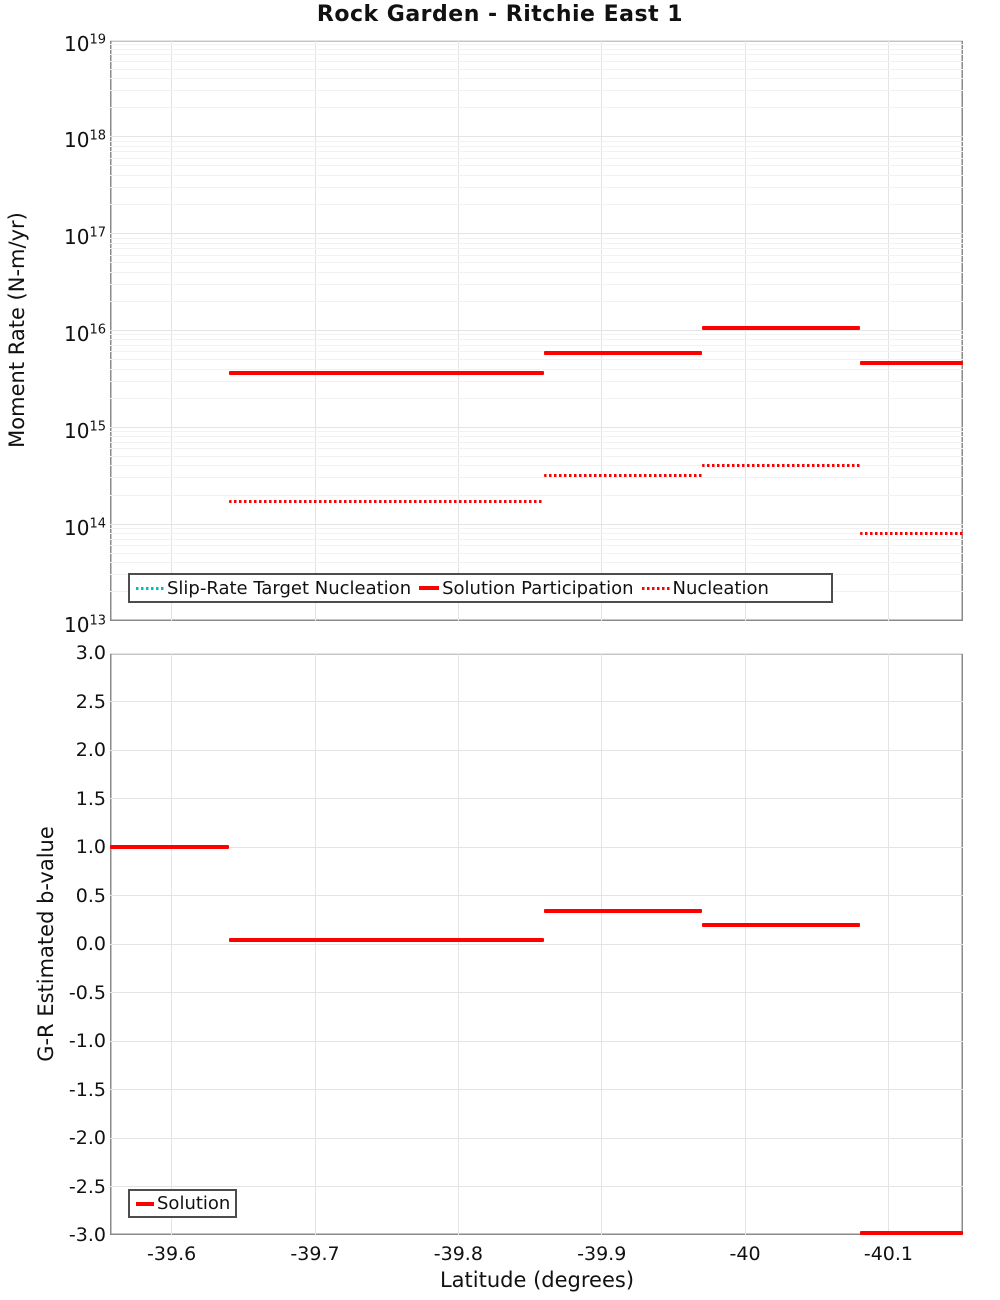 Image resolution: width=1000 pixels, height=1300 pixels. What do you see at coordinates (85, 140) in the screenshot?
I see `ytick-exponent-text: 1018` at bounding box center [85, 140].